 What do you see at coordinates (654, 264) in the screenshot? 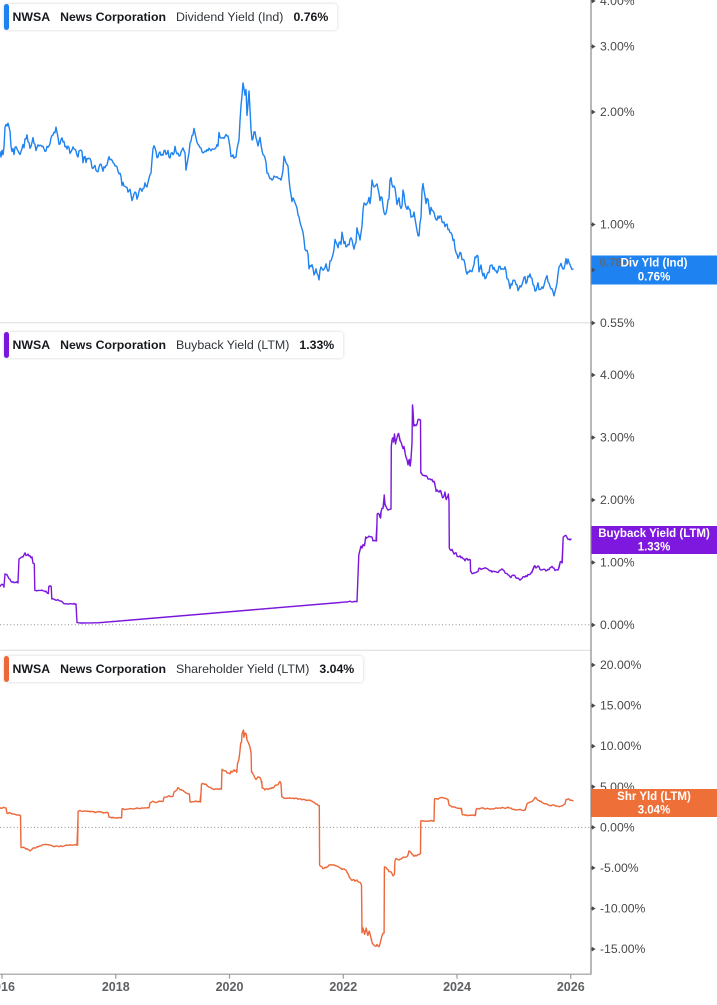
I see `svg-text: Div Yld (Ind)` at bounding box center [654, 264].